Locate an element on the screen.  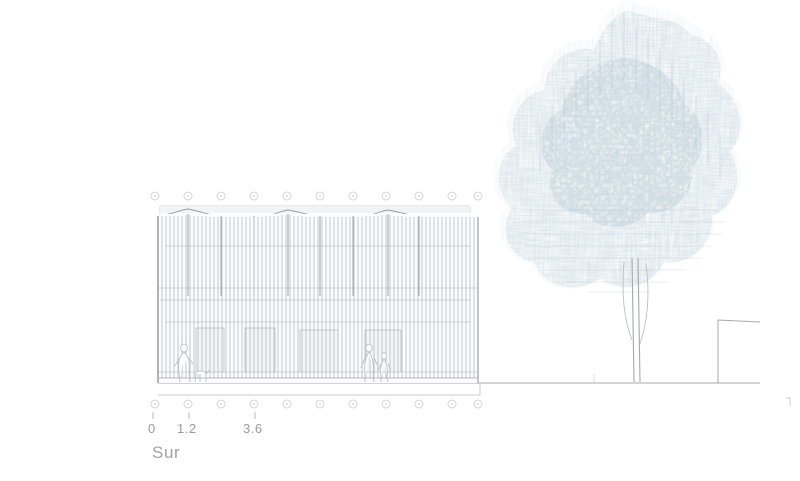
building-elevation is located at coordinates (318, 294).